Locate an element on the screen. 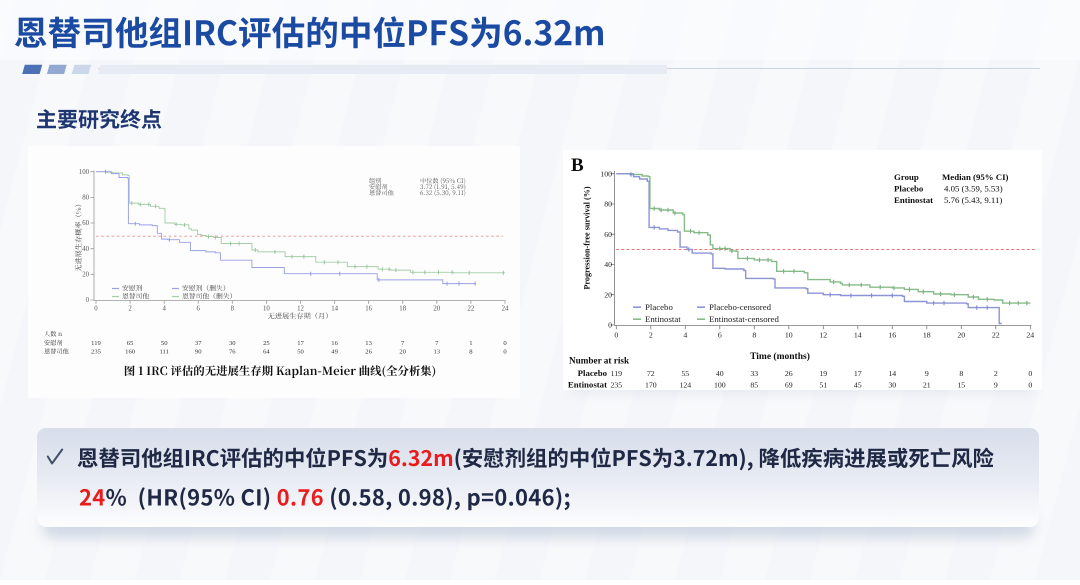 The height and width of the screenshot is (585, 1080). svg-text: 69 is located at coordinates (789, 385).